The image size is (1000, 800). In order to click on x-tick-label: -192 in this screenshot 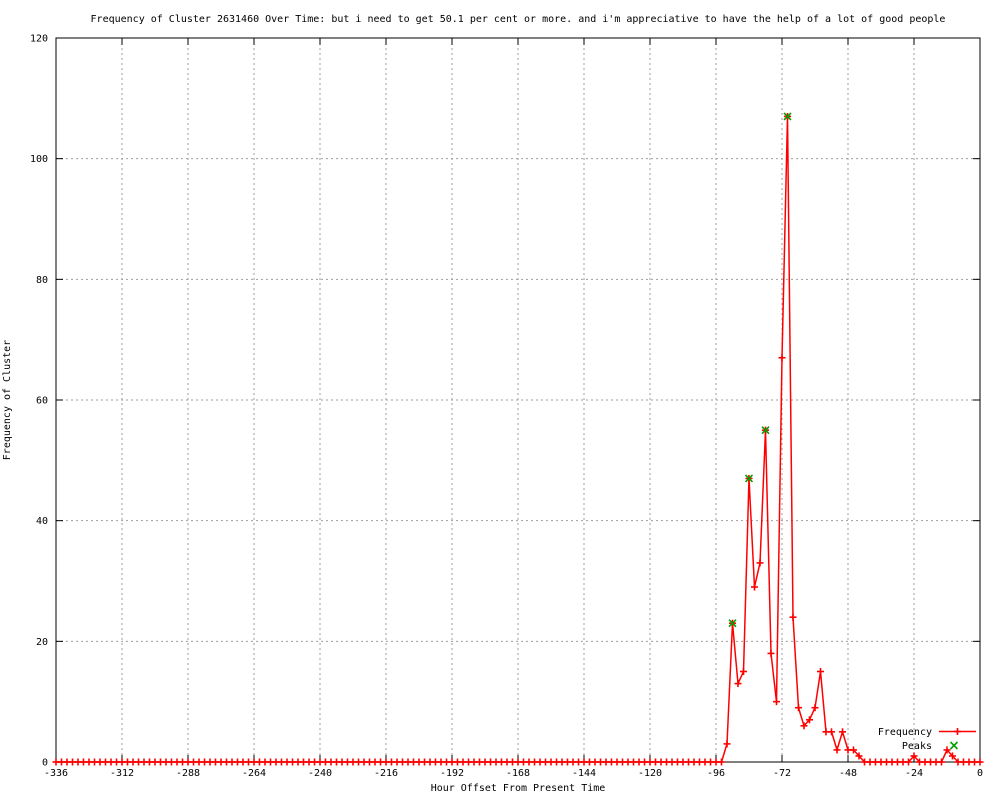, I will do `click(452, 773)`.